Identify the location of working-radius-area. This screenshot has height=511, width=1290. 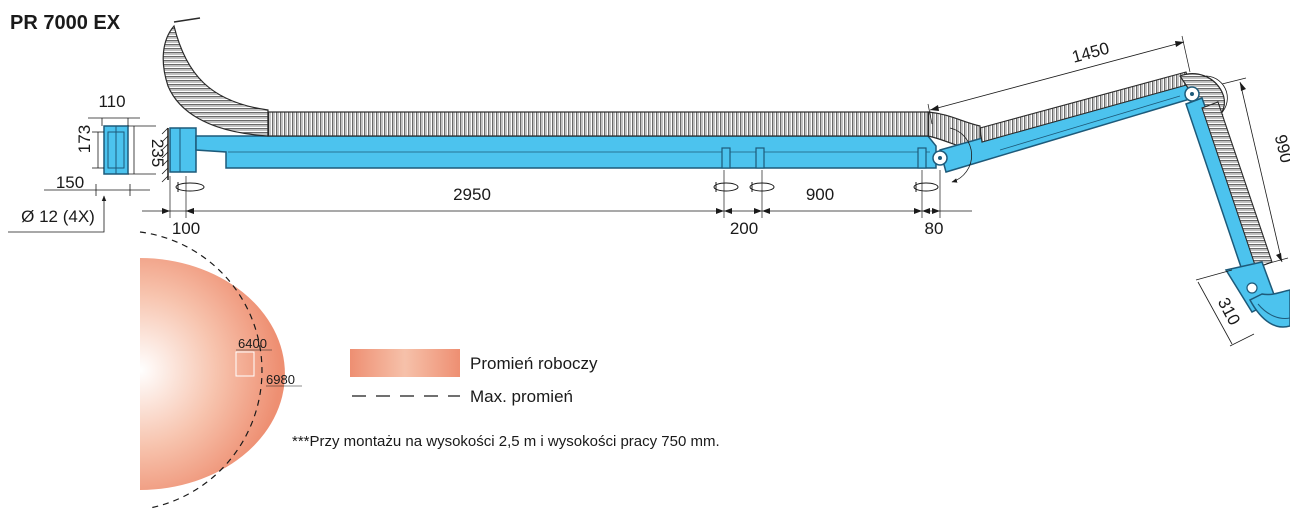
(212, 374).